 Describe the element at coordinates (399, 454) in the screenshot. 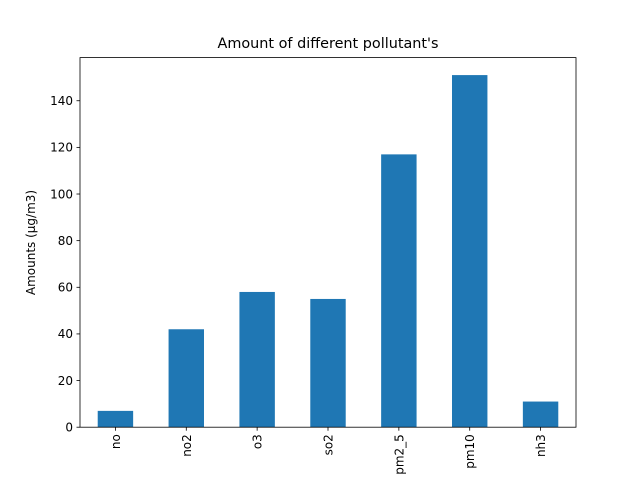

I see `x-tick-label-pm2_5: pm2_5` at that location.